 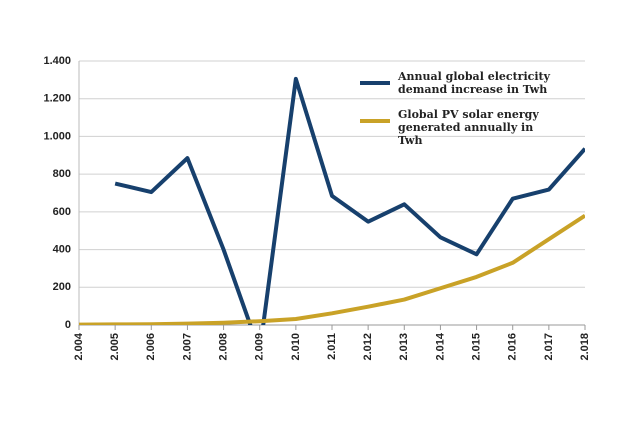 What do you see at coordinates (187, 347) in the screenshot?
I see `x-tick-label: 2.007` at bounding box center [187, 347].